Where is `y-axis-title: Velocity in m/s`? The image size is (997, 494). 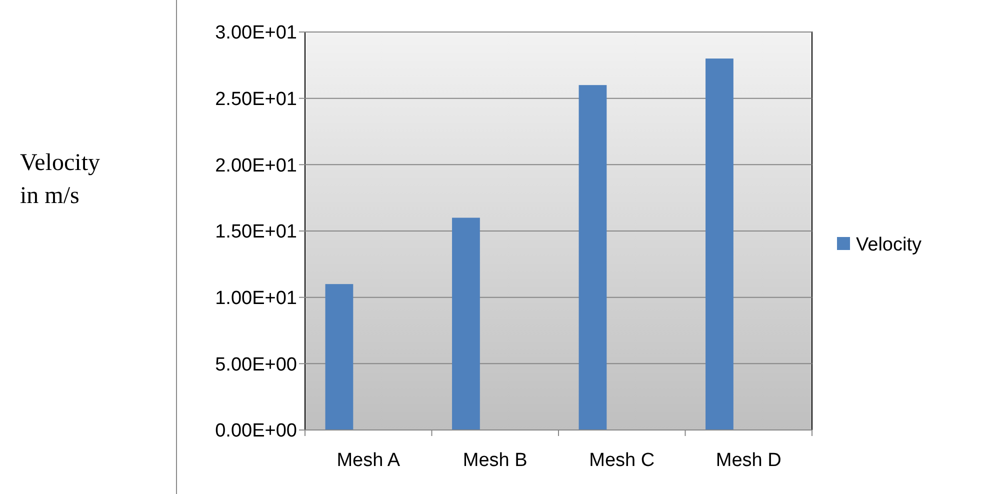 y-axis-title: Velocity in m/s is located at coordinates (60, 179).